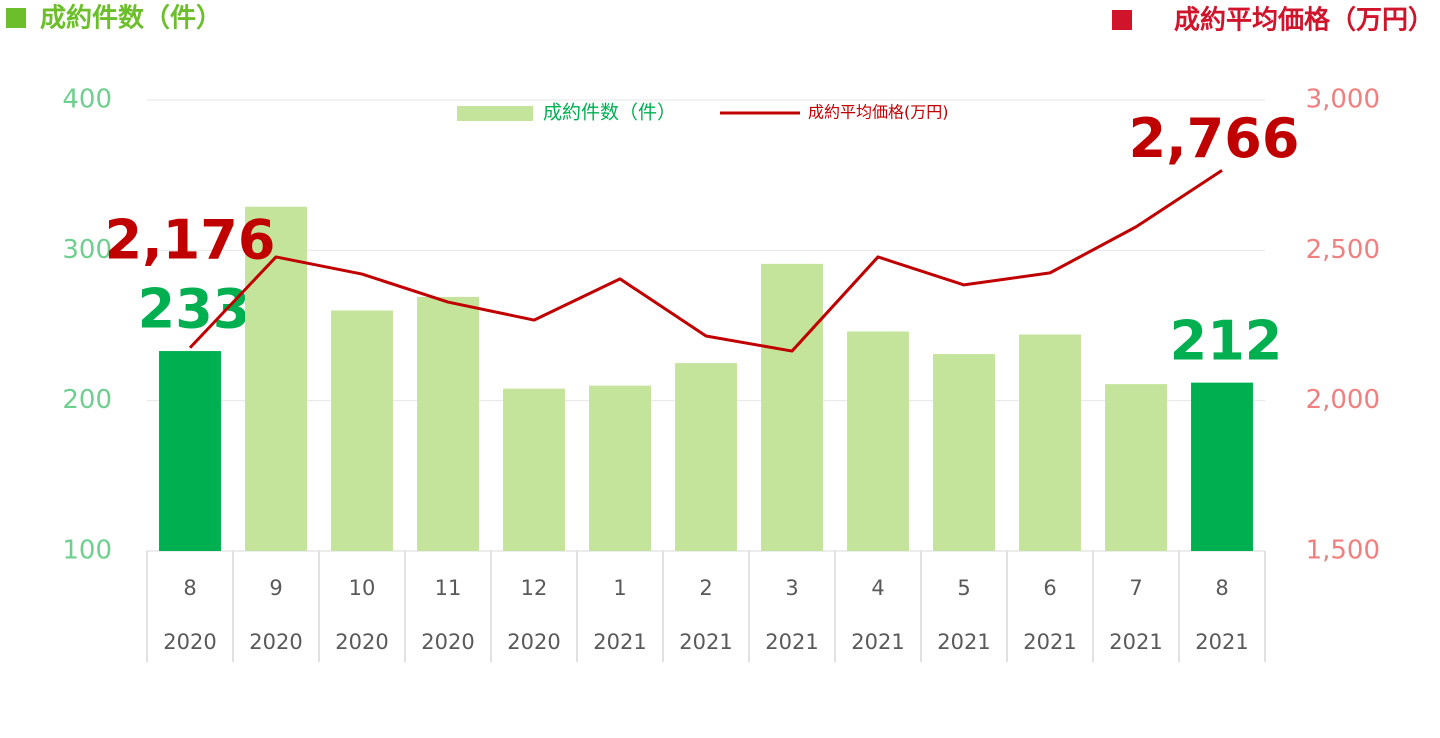 This screenshot has height=738, width=1440. Describe the element at coordinates (87, 100) in the screenshot. I see `y-tick-label: 400` at that location.